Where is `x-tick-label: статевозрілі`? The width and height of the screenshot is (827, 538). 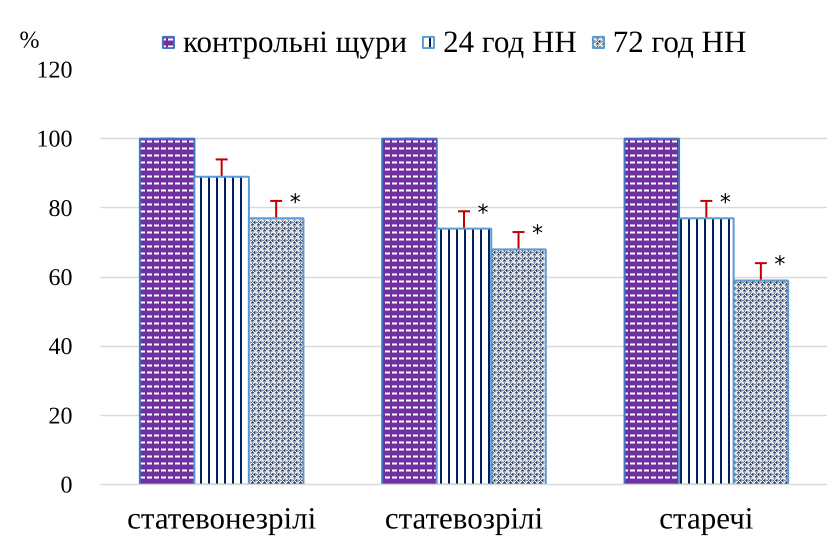 x-tick-label: статевозрілі is located at coordinates (464, 518).